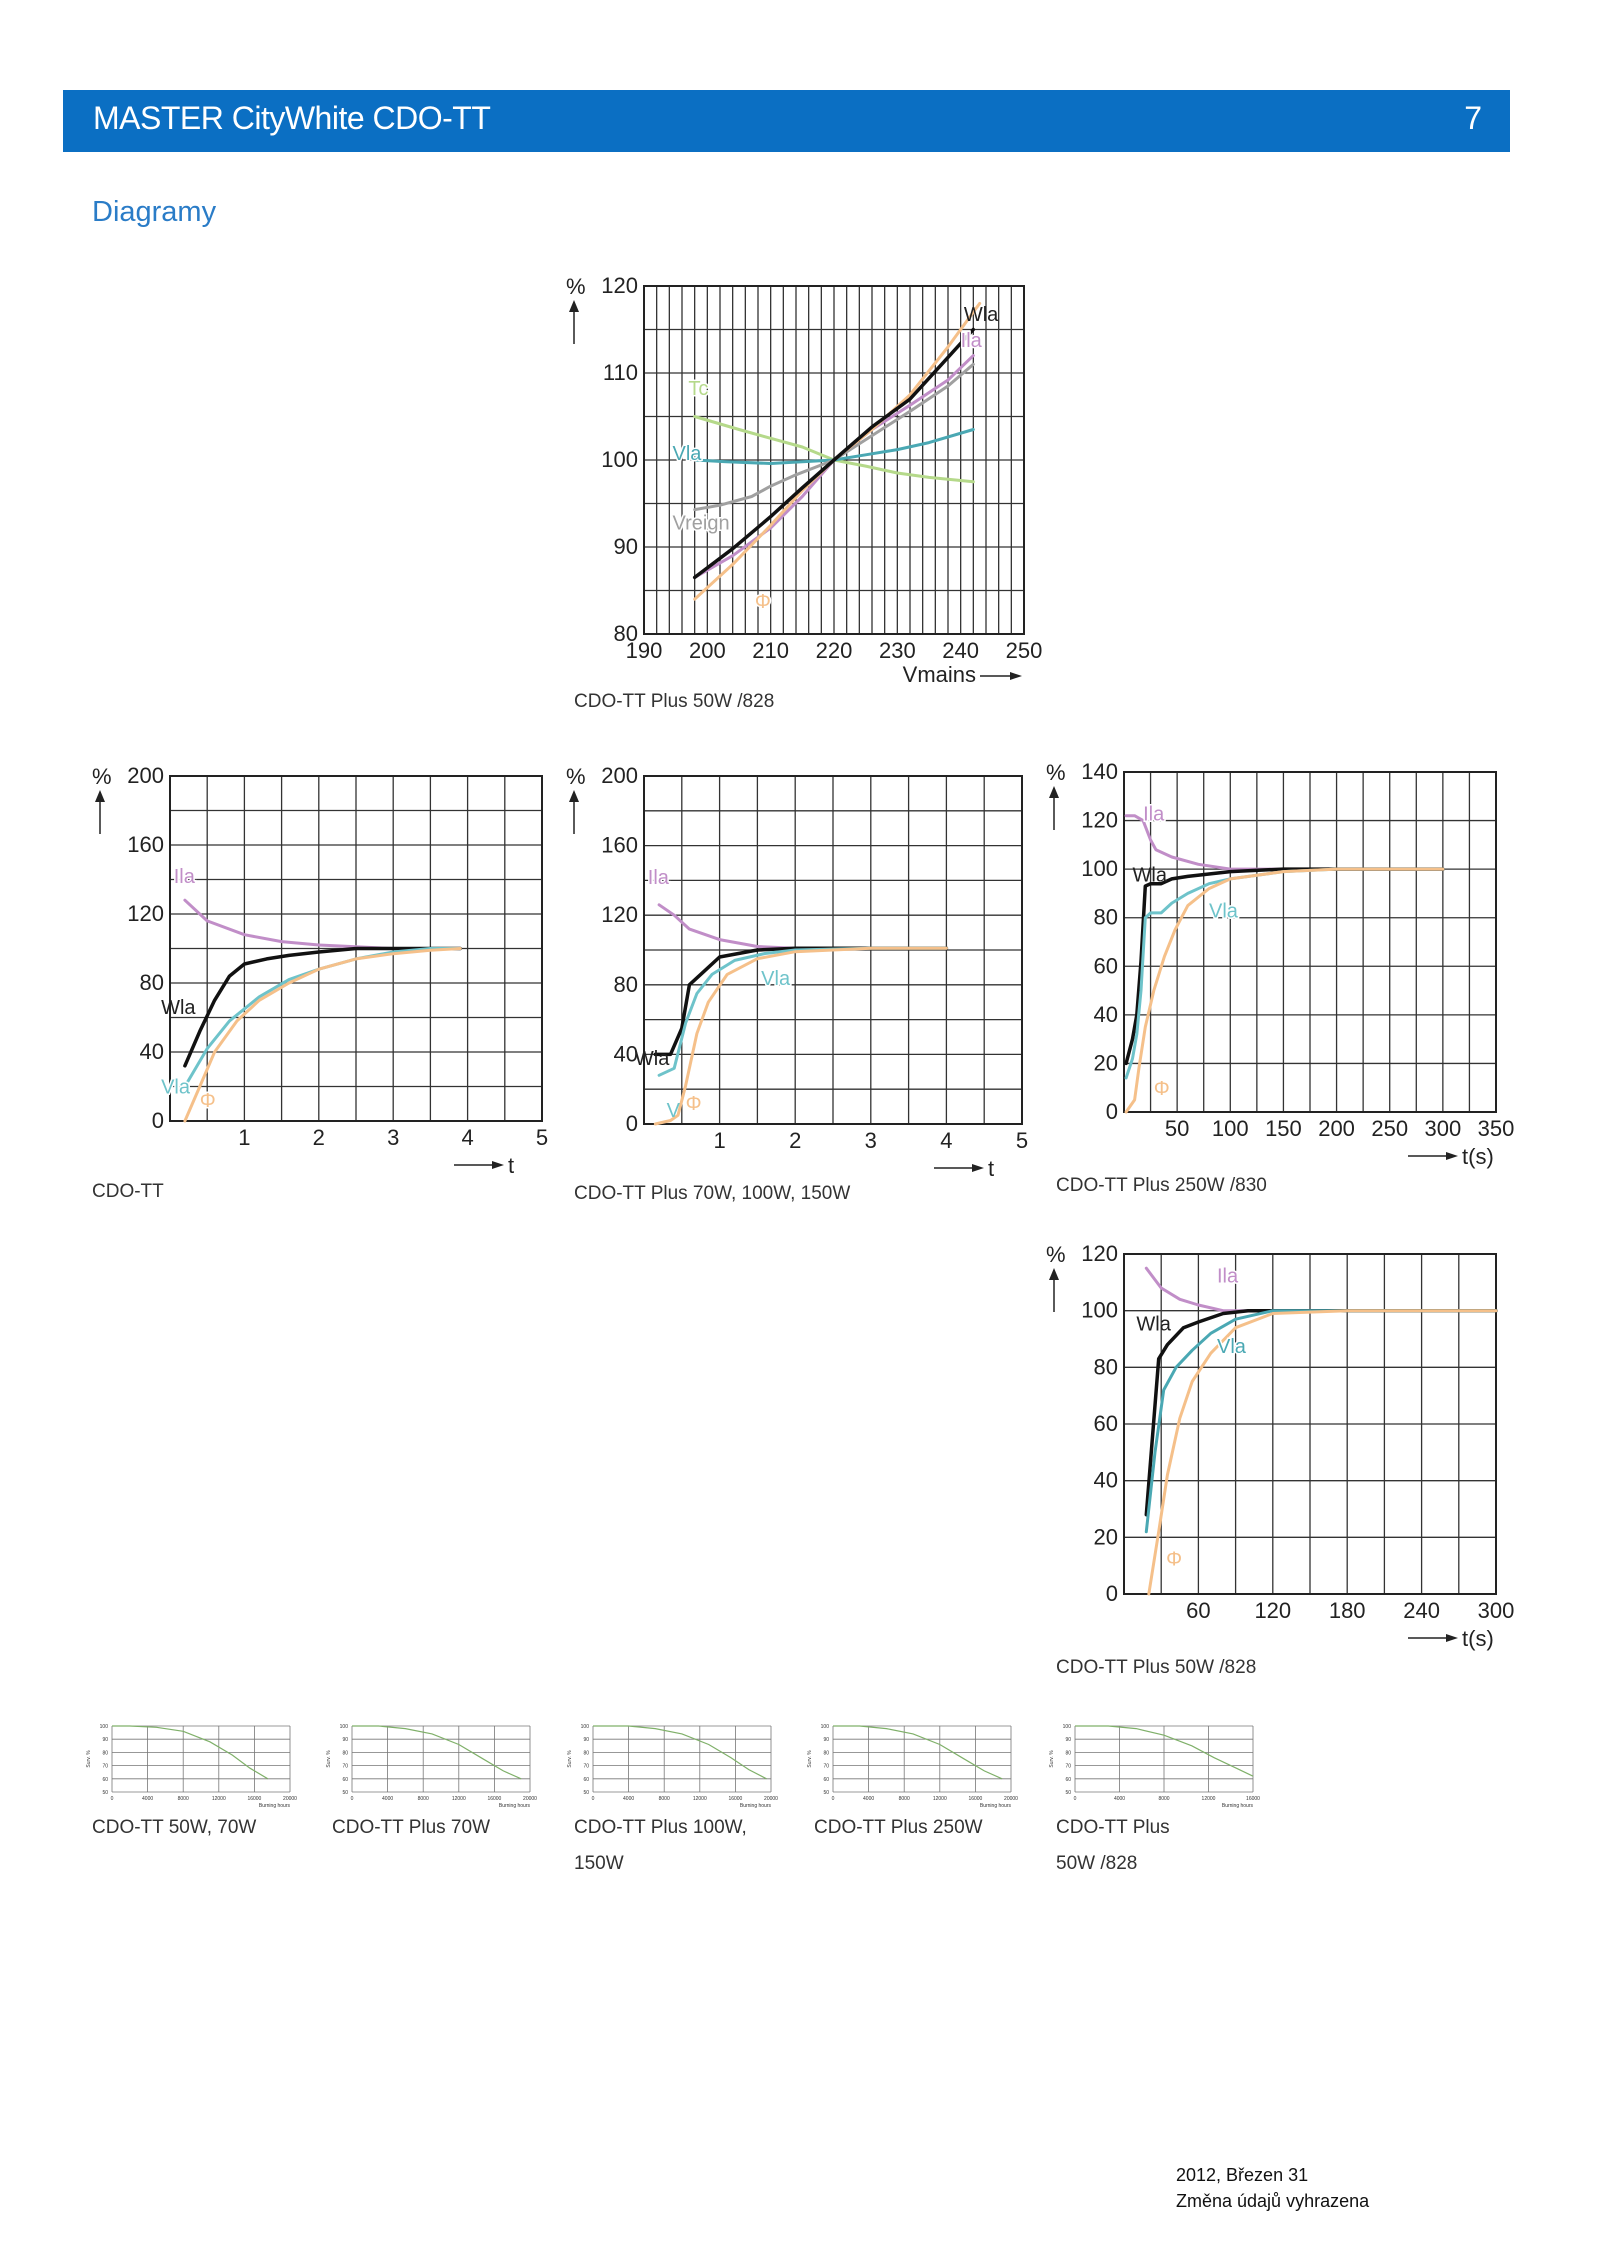 This screenshot has width=1600, height=2263. Describe the element at coordinates (1242, 2175) in the screenshot. I see `footer-date: 2012, Březen 31` at that location.